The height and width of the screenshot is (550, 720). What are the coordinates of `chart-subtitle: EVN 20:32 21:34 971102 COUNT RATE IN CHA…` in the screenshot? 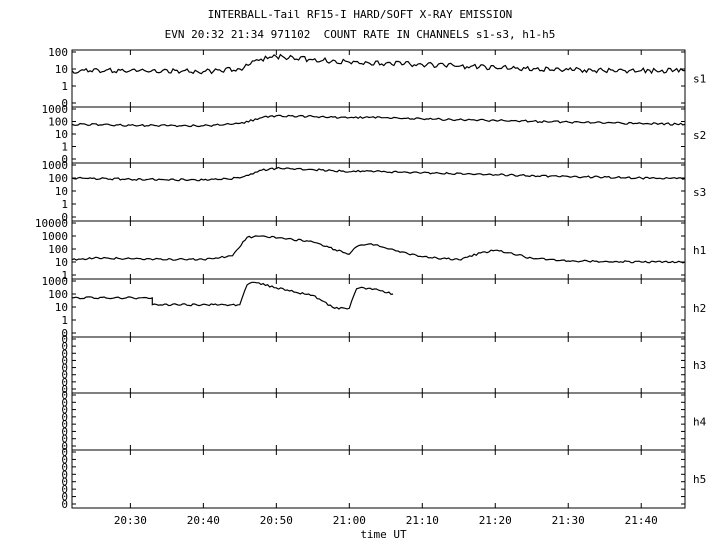 It's located at (360, 34).